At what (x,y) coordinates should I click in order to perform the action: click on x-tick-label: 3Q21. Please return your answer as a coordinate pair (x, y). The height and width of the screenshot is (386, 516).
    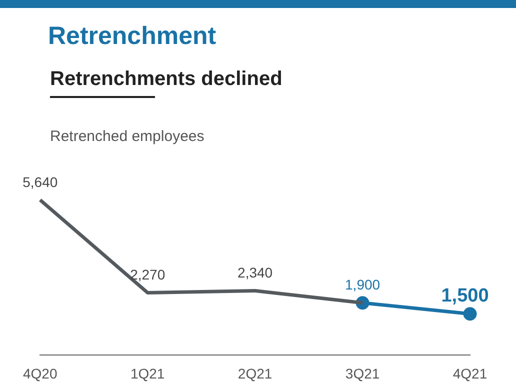
    Looking at the image, I should click on (362, 373).